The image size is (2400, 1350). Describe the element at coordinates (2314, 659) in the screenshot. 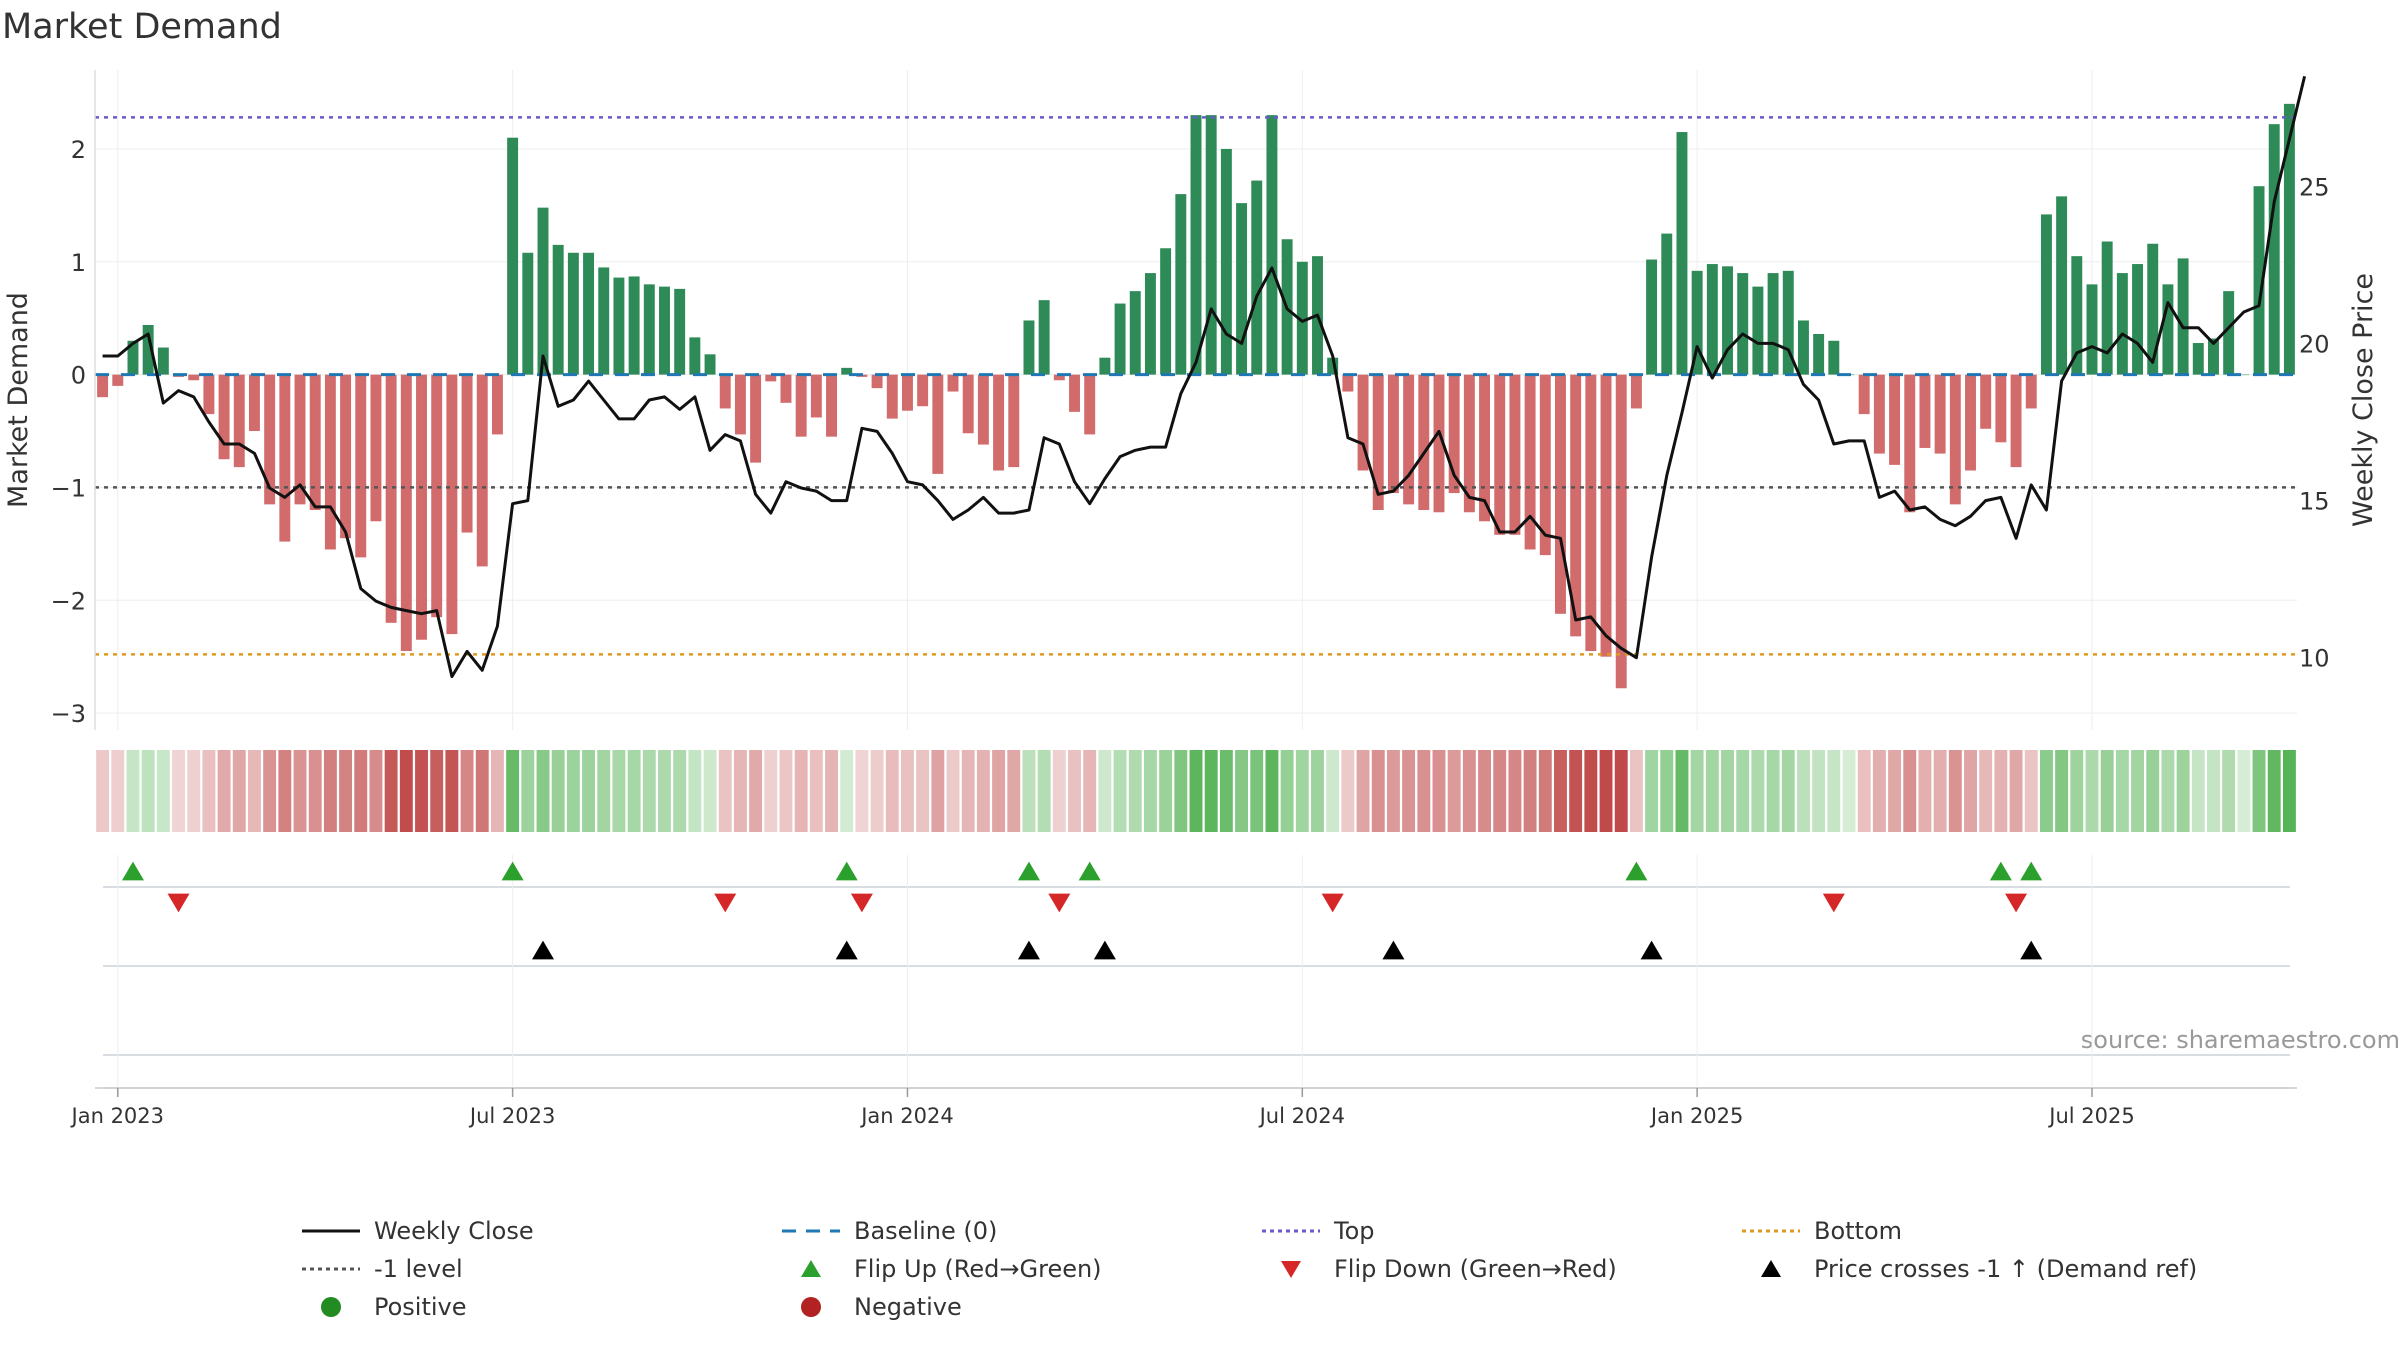

I see `y-tick-label-right: 10` at that location.